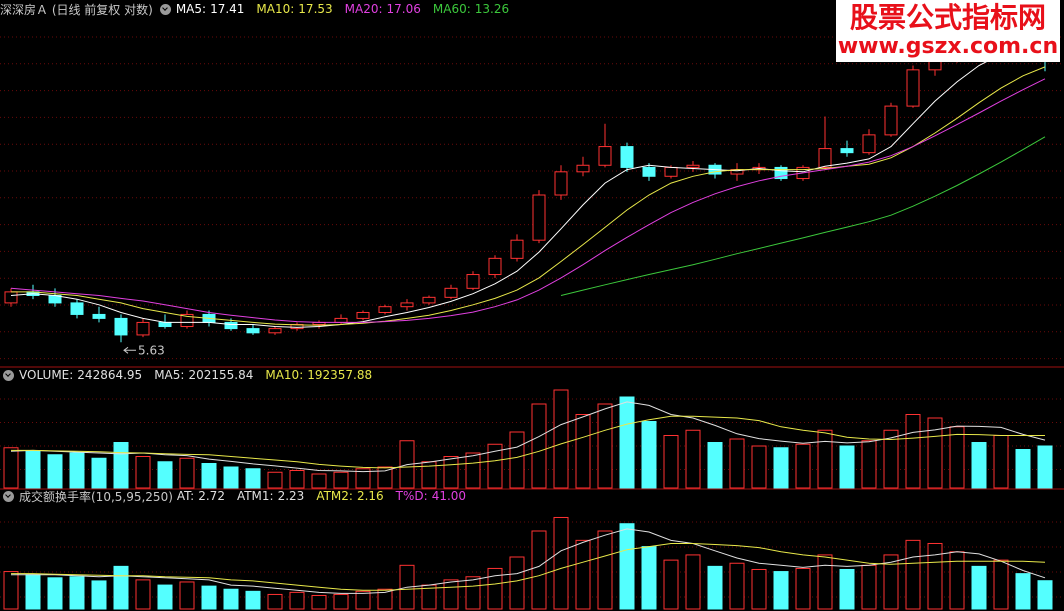 Image resolution: width=1064 pixels, height=611 pixels. Describe the element at coordinates (948, 46) in the screenshot. I see `watermark-url: www.gszx.com.cn` at that location.